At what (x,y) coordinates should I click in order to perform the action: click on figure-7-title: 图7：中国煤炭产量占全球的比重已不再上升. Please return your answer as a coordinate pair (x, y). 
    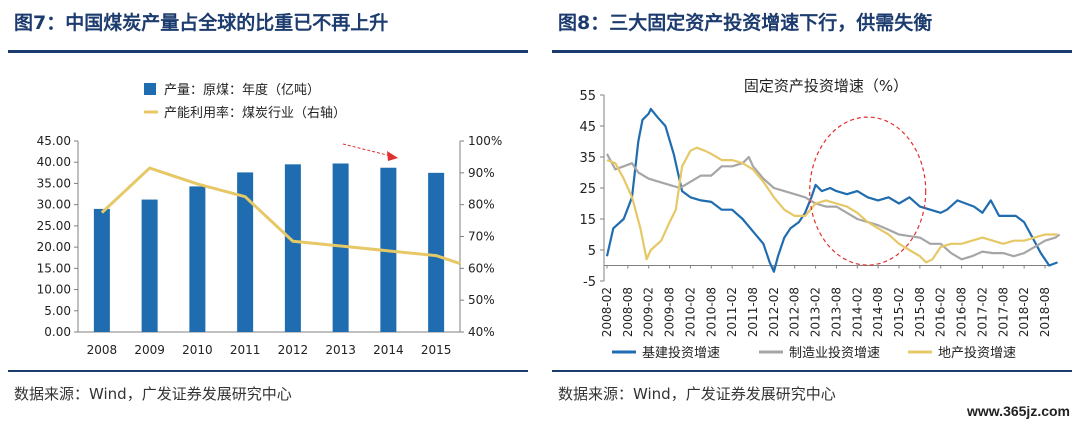
    Looking at the image, I should click on (201, 23).